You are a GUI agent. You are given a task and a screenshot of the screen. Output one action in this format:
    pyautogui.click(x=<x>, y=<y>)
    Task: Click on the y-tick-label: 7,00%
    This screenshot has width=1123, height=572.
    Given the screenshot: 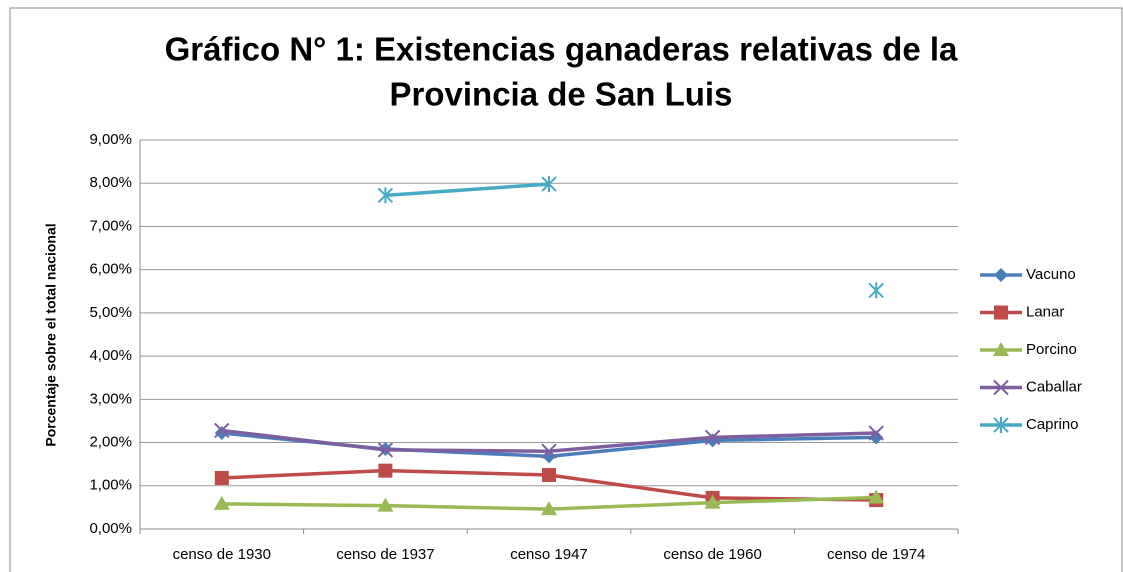 What is the action you would take?
    pyautogui.click(x=110, y=225)
    